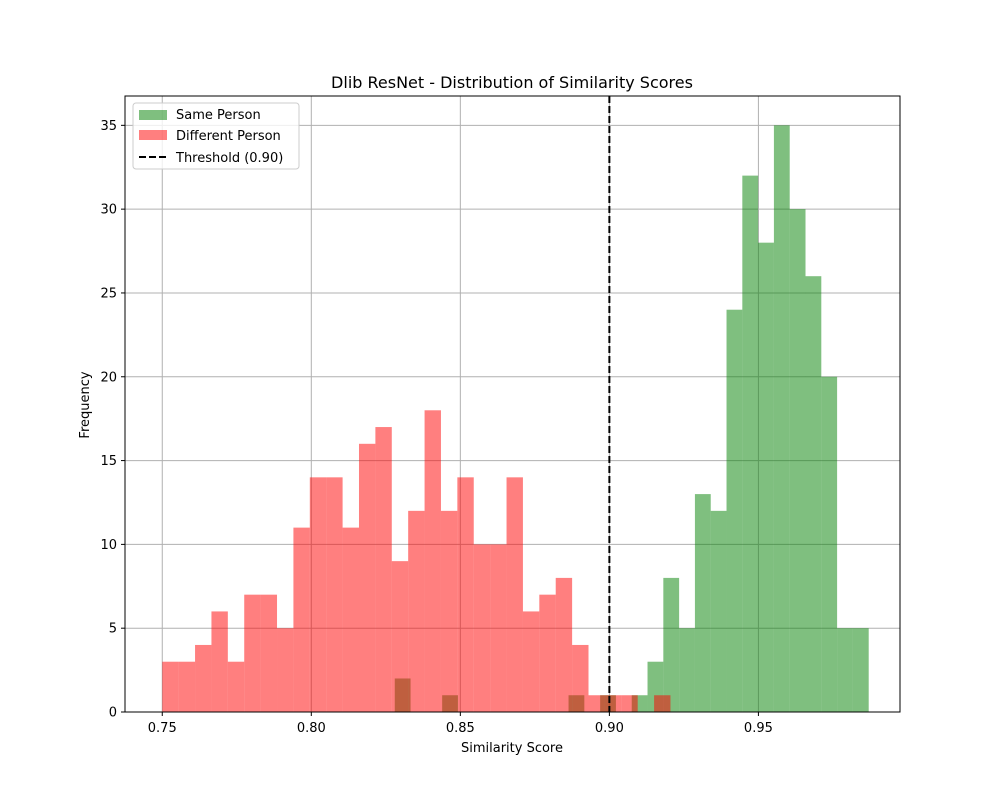 Image resolution: width=1000 pixels, height=800 pixels. What do you see at coordinates (85, 404) in the screenshot?
I see `y-axis-label: Frequency` at bounding box center [85, 404].